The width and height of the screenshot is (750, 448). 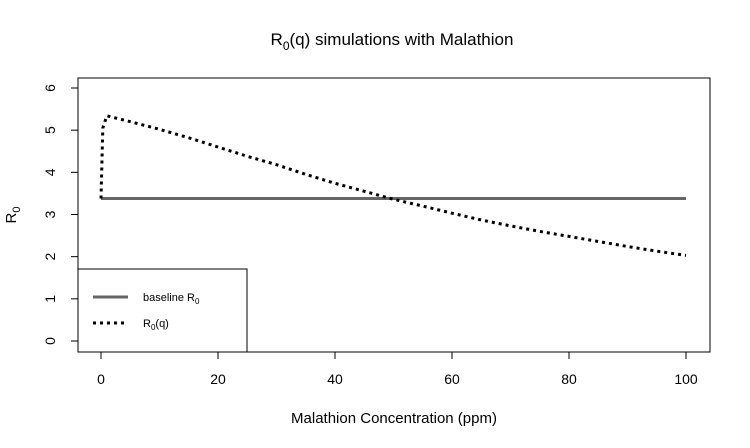 What do you see at coordinates (402, 39) in the screenshot?
I see `chart-title-rest: (q) simulations with Malathion` at bounding box center [402, 39].